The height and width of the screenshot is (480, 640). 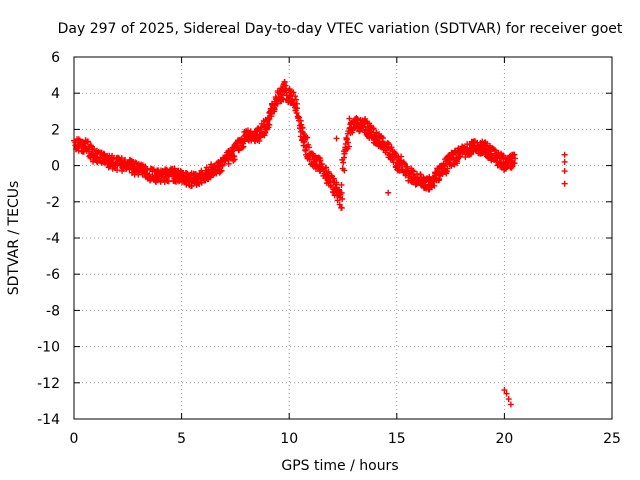 What do you see at coordinates (48, 348) in the screenshot?
I see `y-tick-label: -10` at bounding box center [48, 348].